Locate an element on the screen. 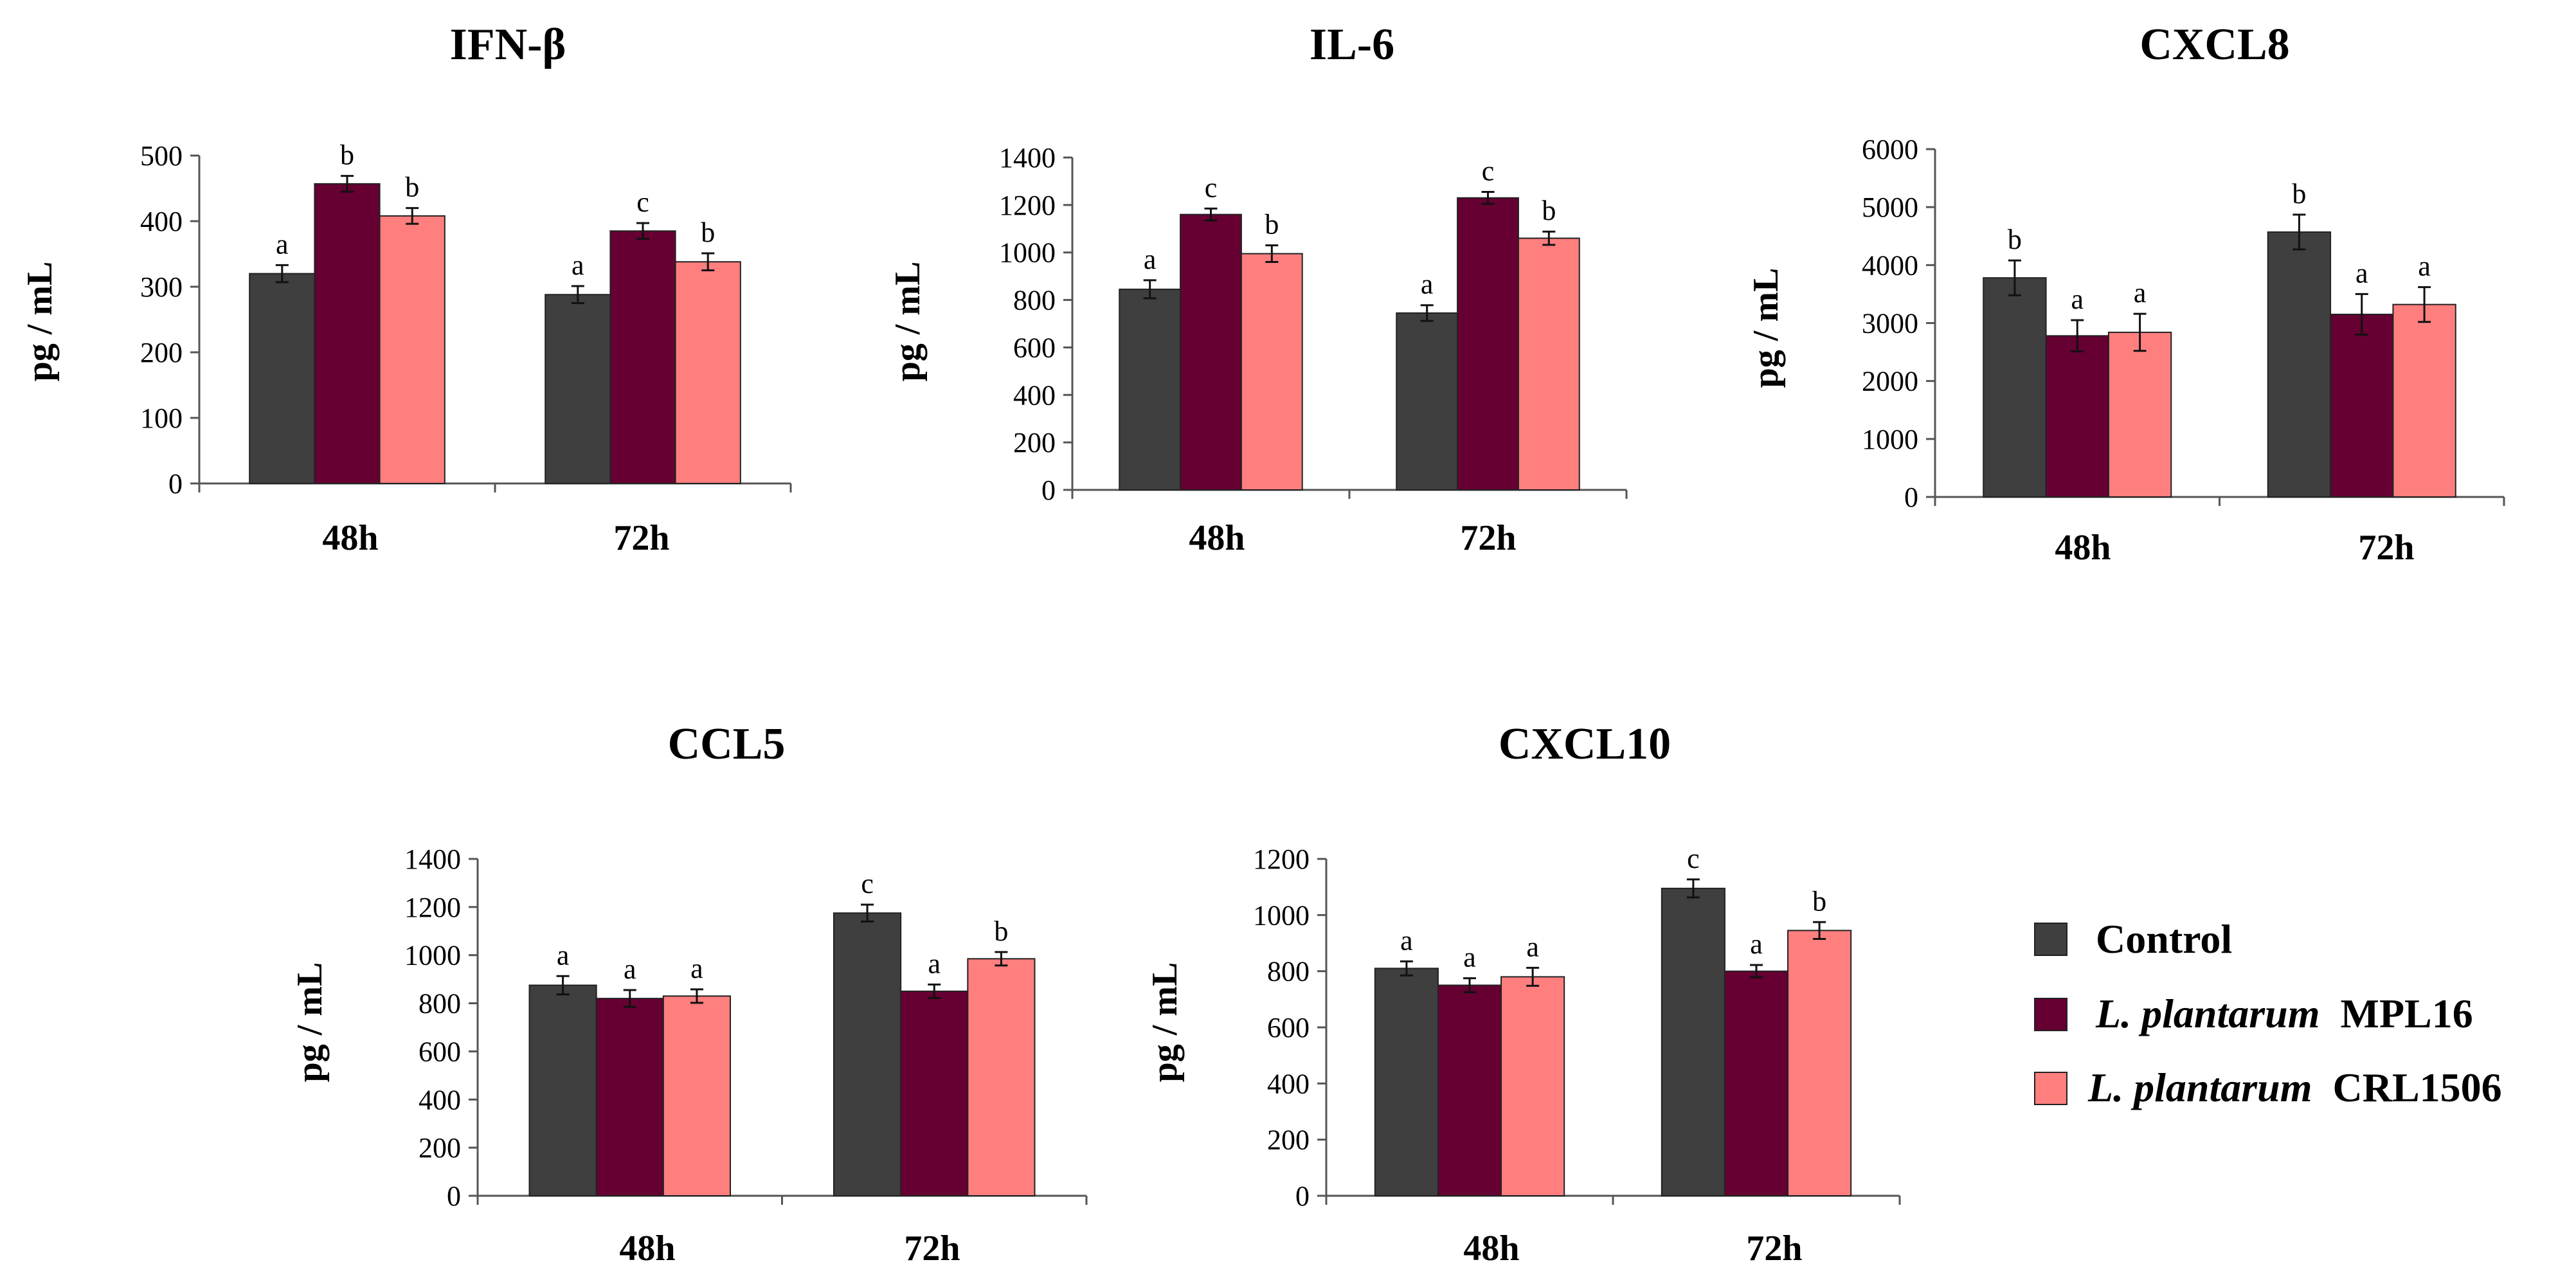  y-tick-label: 5000 is located at coordinates (1890, 207).